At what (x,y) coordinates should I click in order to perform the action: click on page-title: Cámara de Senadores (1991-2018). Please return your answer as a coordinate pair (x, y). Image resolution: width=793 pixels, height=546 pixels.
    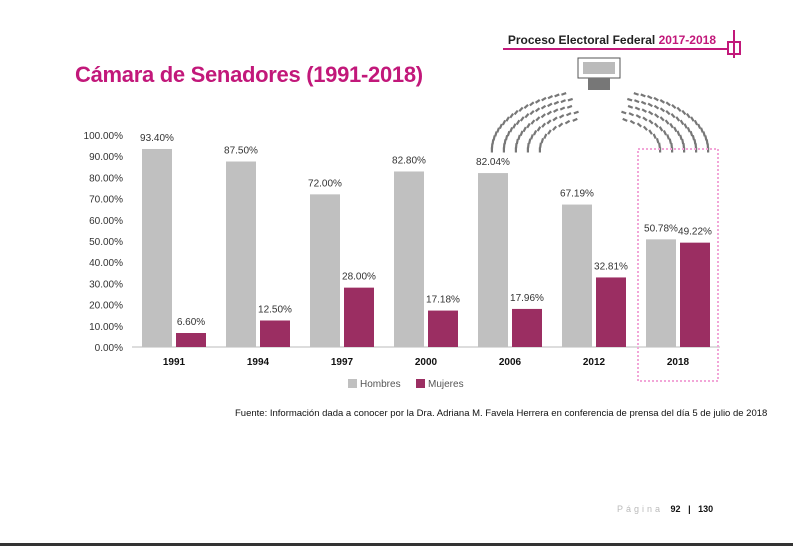
    Looking at the image, I should click on (249, 74).